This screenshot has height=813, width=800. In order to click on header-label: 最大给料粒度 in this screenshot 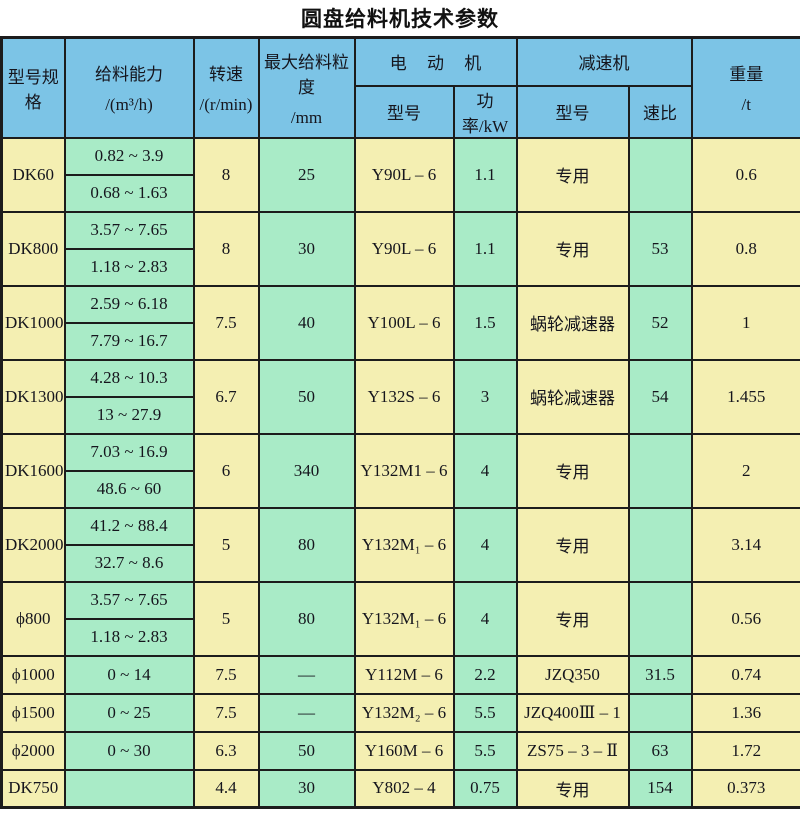, I will do `click(306, 74)`.